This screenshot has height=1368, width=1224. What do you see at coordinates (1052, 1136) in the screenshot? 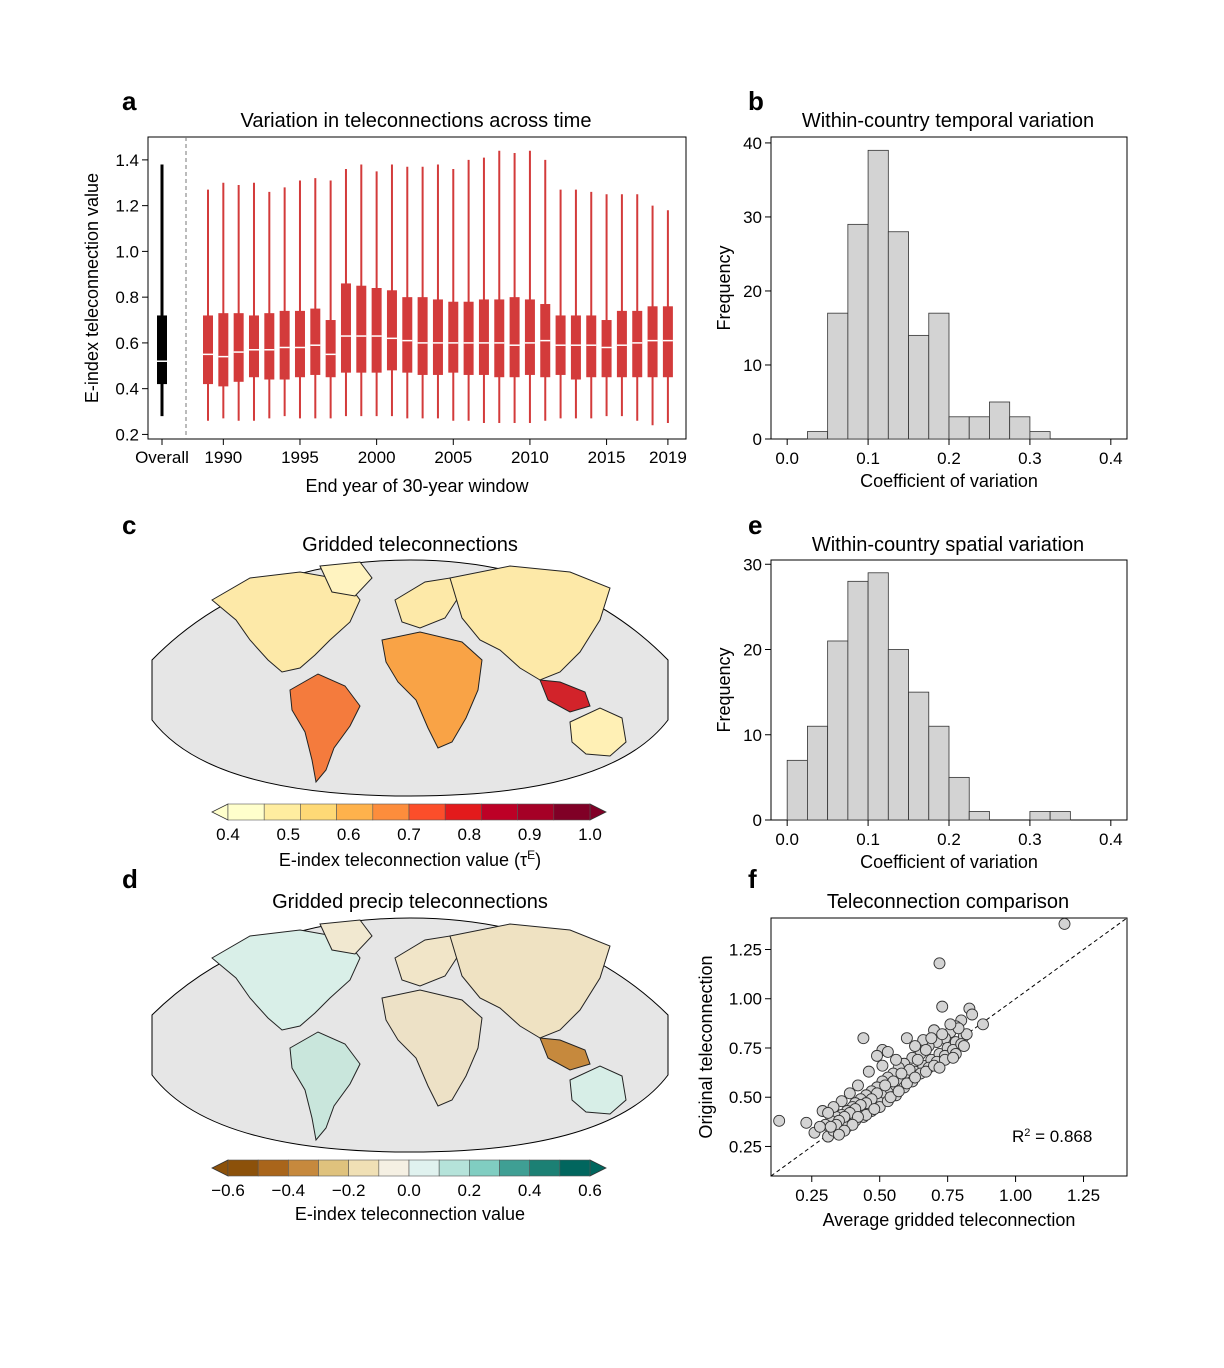
I see `panel-f-r2-annotation: R2 = 0.868` at bounding box center [1052, 1136].